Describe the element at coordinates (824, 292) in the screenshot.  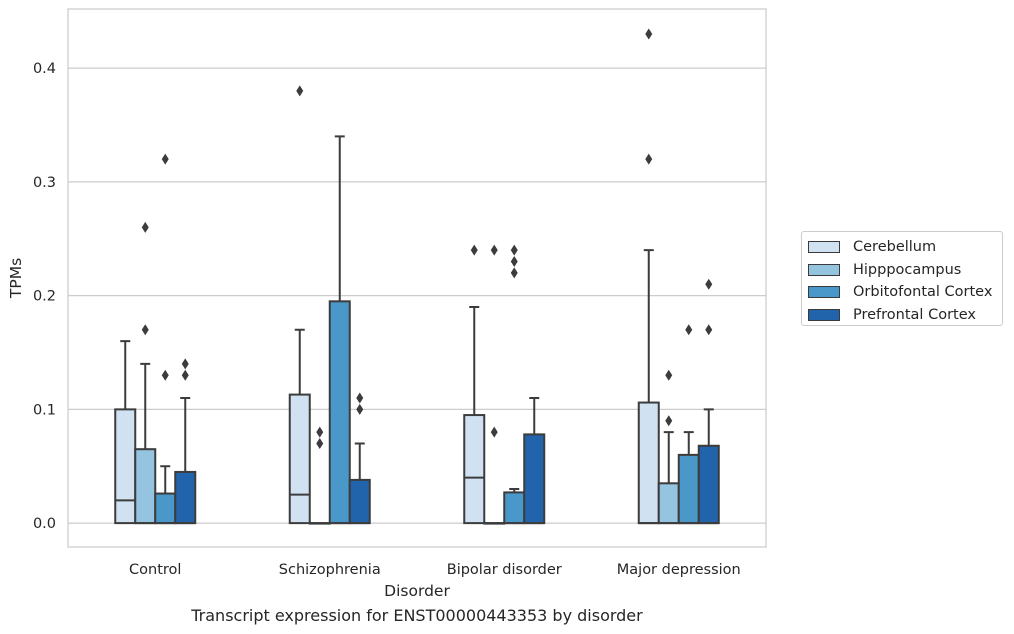
I see `legend-swatch-orbitofrontal-cortex` at that location.